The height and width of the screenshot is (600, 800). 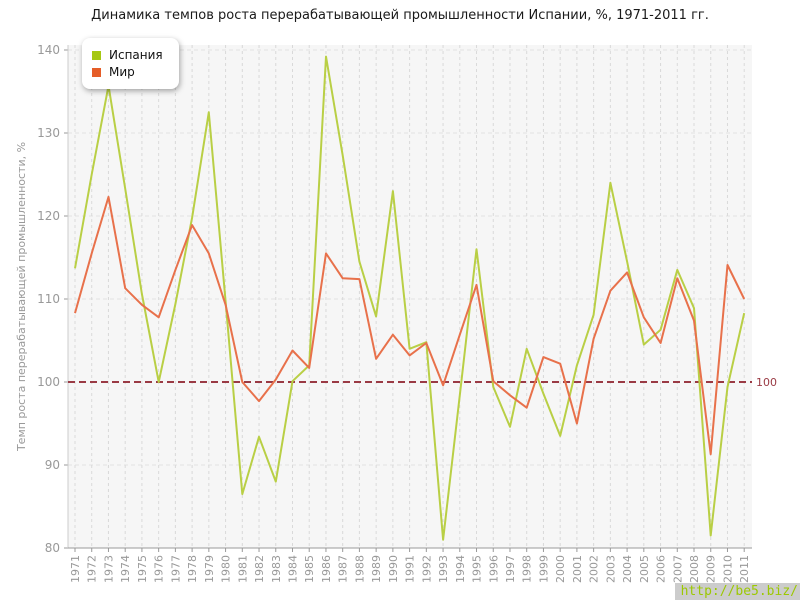 What do you see at coordinates (426, 569) in the screenshot?
I see `x-tick-label: 1992` at bounding box center [426, 569].